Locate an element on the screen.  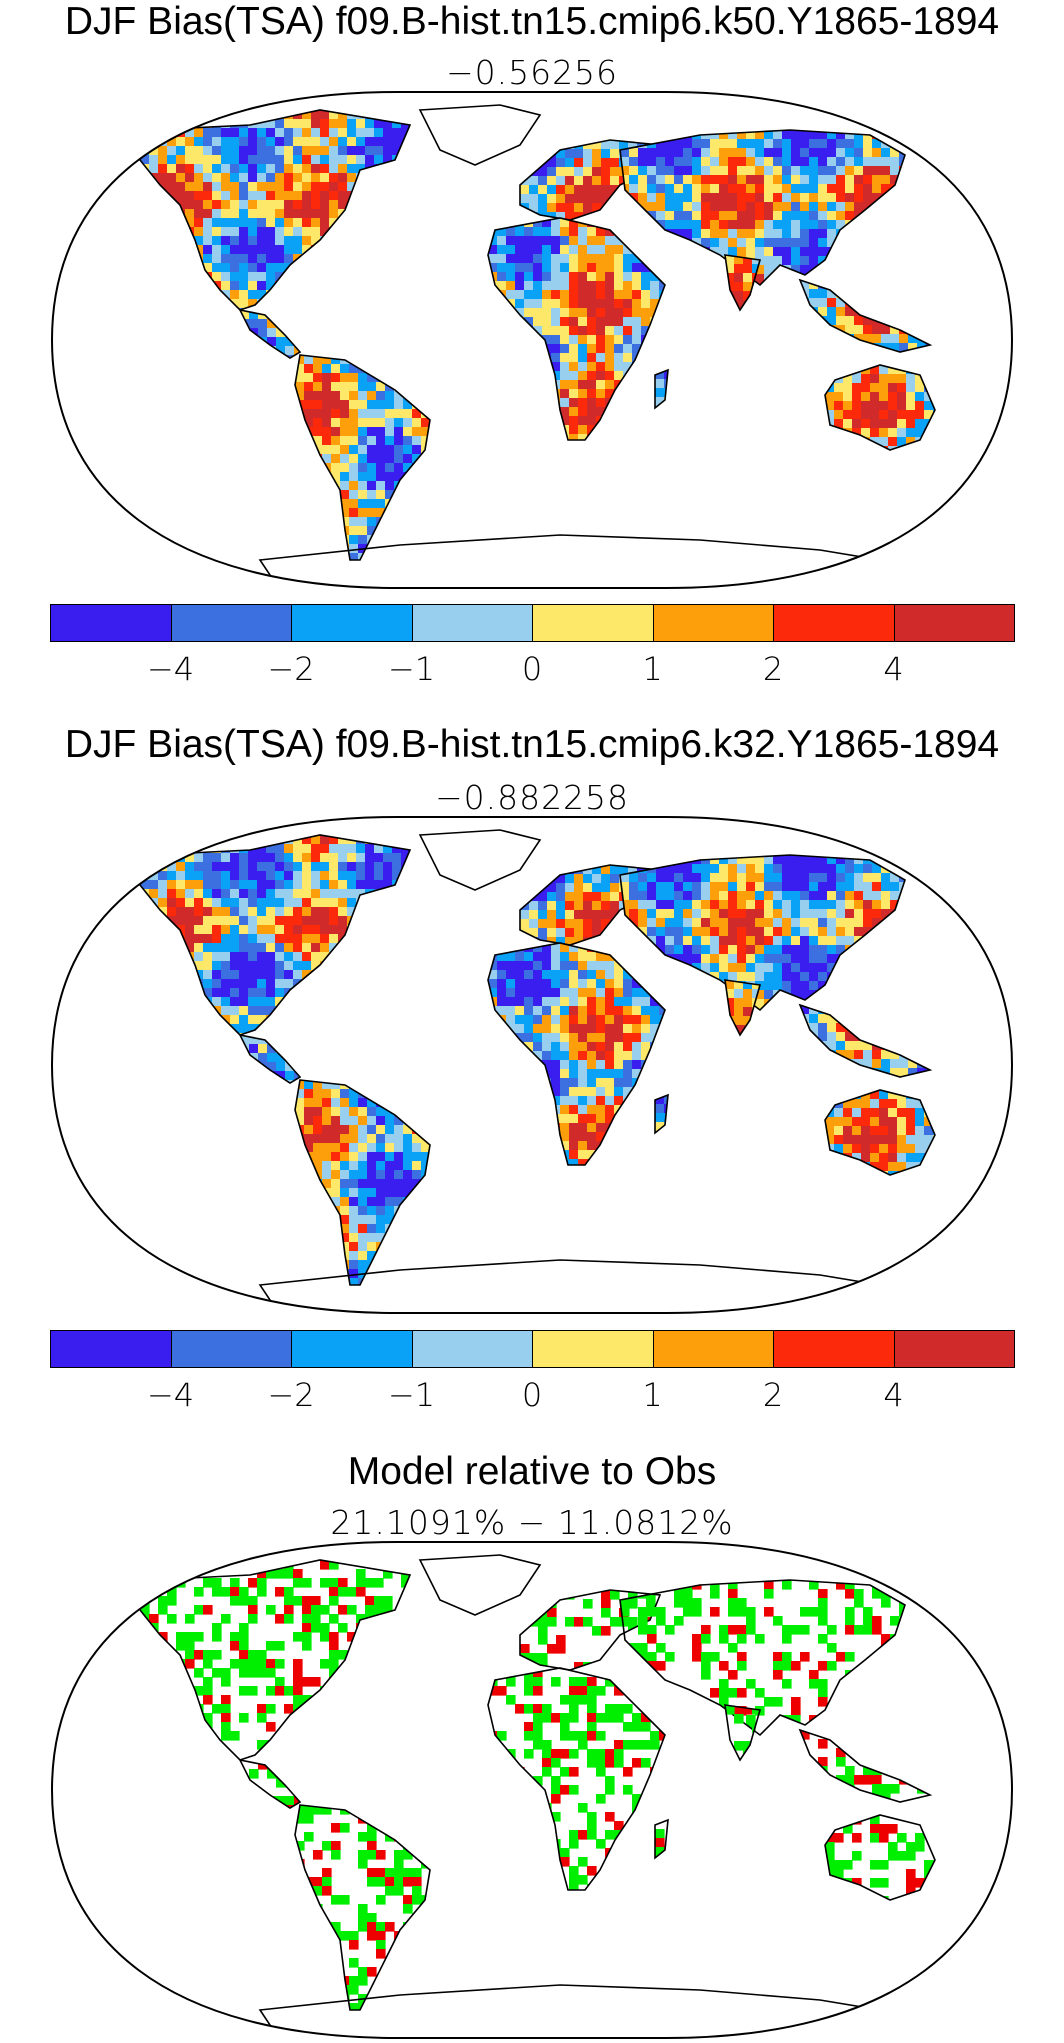
colorbar-2-tick-label: −1 is located at coordinates (411, 1395).